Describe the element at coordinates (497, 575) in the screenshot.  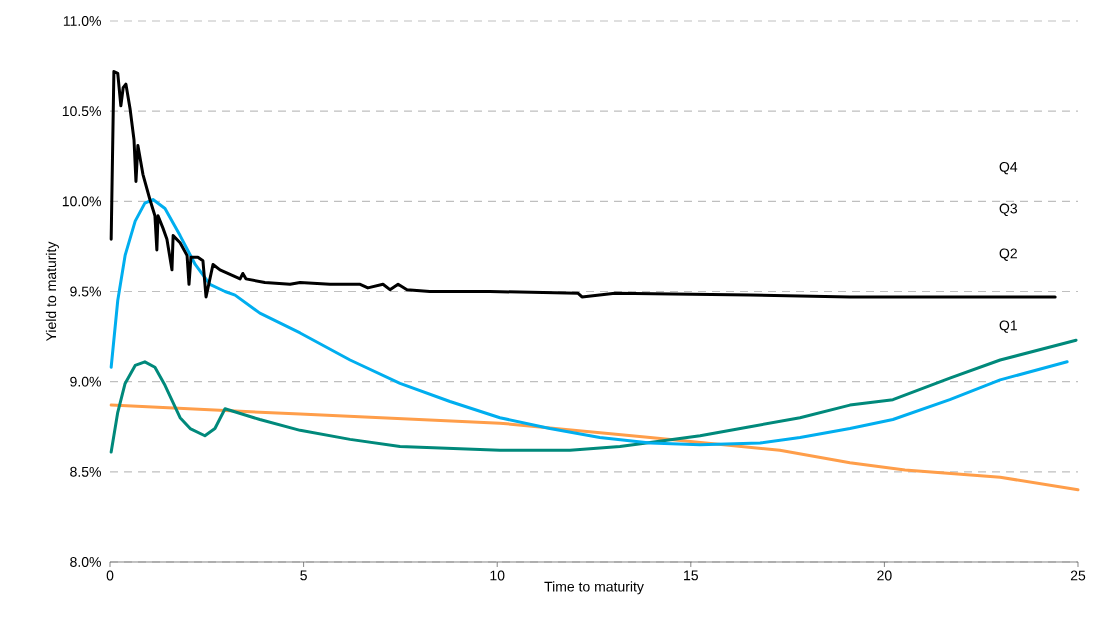
I see `x-tick-label: 10` at that location.